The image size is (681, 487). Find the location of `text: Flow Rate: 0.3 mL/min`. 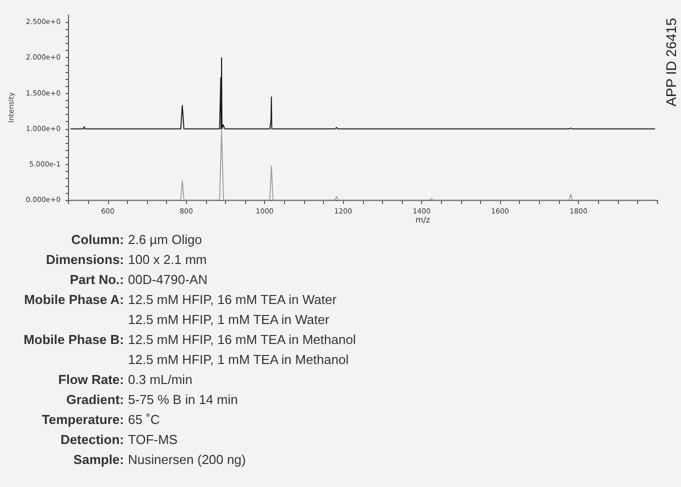

text: Flow Rate: 0.3 mL/min is located at coordinates (124, 380).